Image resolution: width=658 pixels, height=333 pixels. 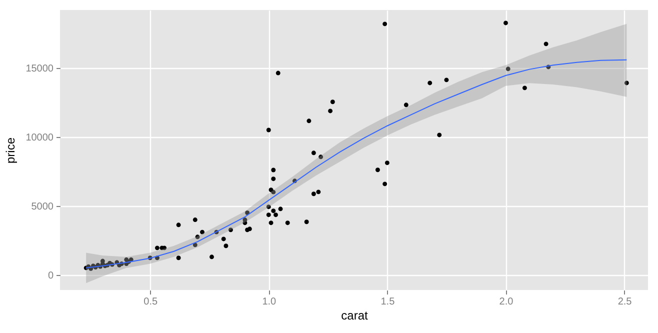 I want to click on x-tick-label: 1.5, so click(x=388, y=302).